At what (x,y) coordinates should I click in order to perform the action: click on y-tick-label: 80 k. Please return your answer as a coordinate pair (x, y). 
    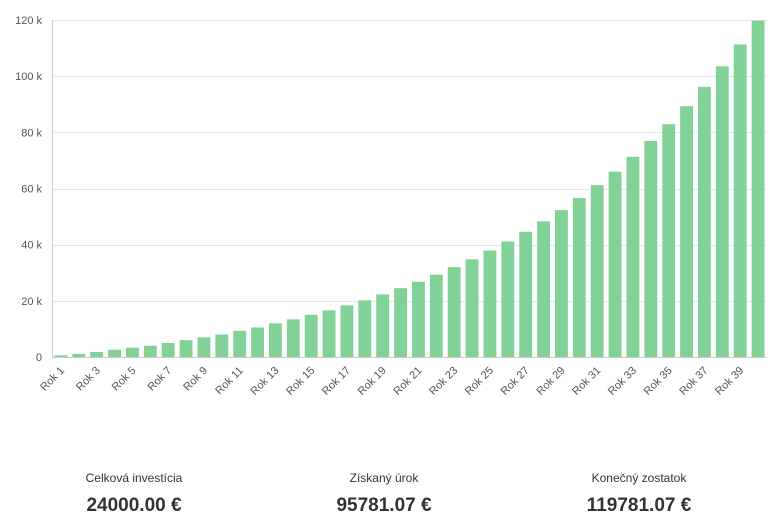
    Looking at the image, I should click on (31, 133).